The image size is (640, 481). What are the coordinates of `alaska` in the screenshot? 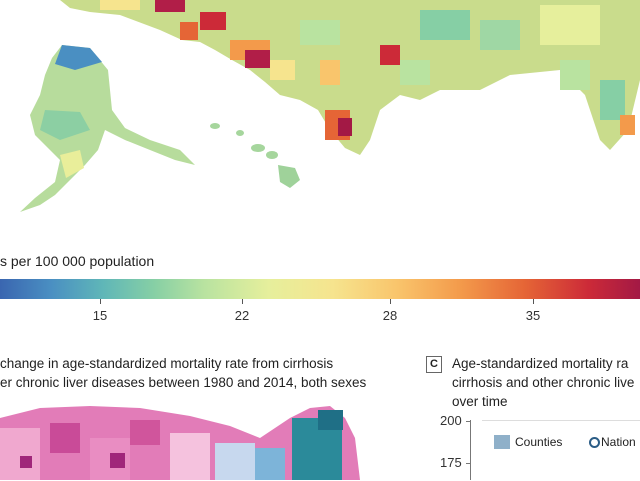 It's located at (107, 128).